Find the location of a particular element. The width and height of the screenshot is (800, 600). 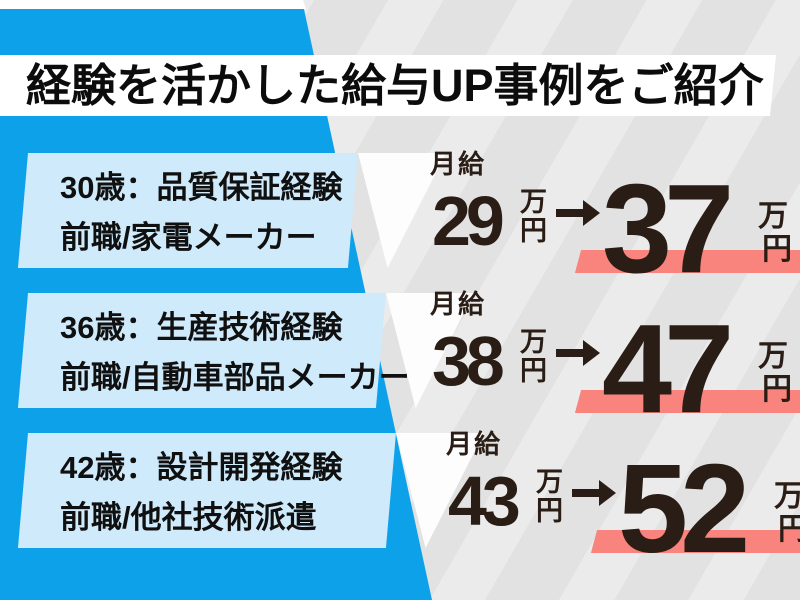

profile-text: 42歳：設計開発経験 前職/他社技術派遣 is located at coordinates (201, 493).